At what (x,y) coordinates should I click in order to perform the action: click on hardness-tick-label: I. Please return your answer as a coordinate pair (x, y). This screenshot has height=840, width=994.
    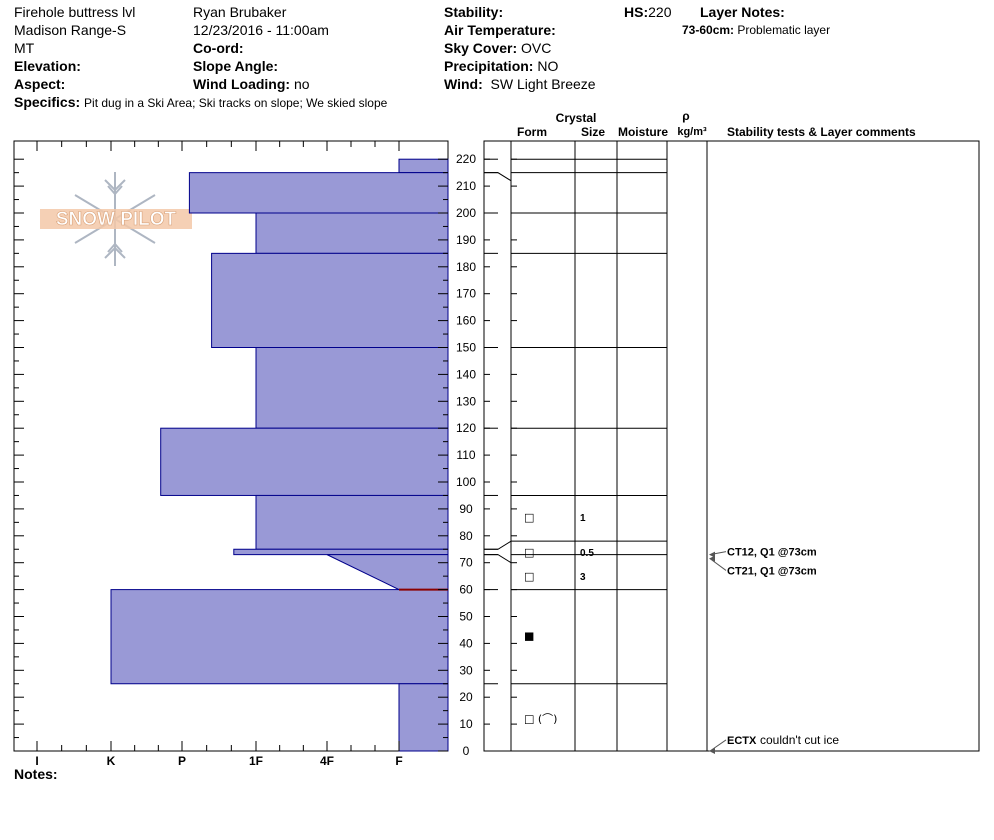
    Looking at the image, I should click on (36, 761).